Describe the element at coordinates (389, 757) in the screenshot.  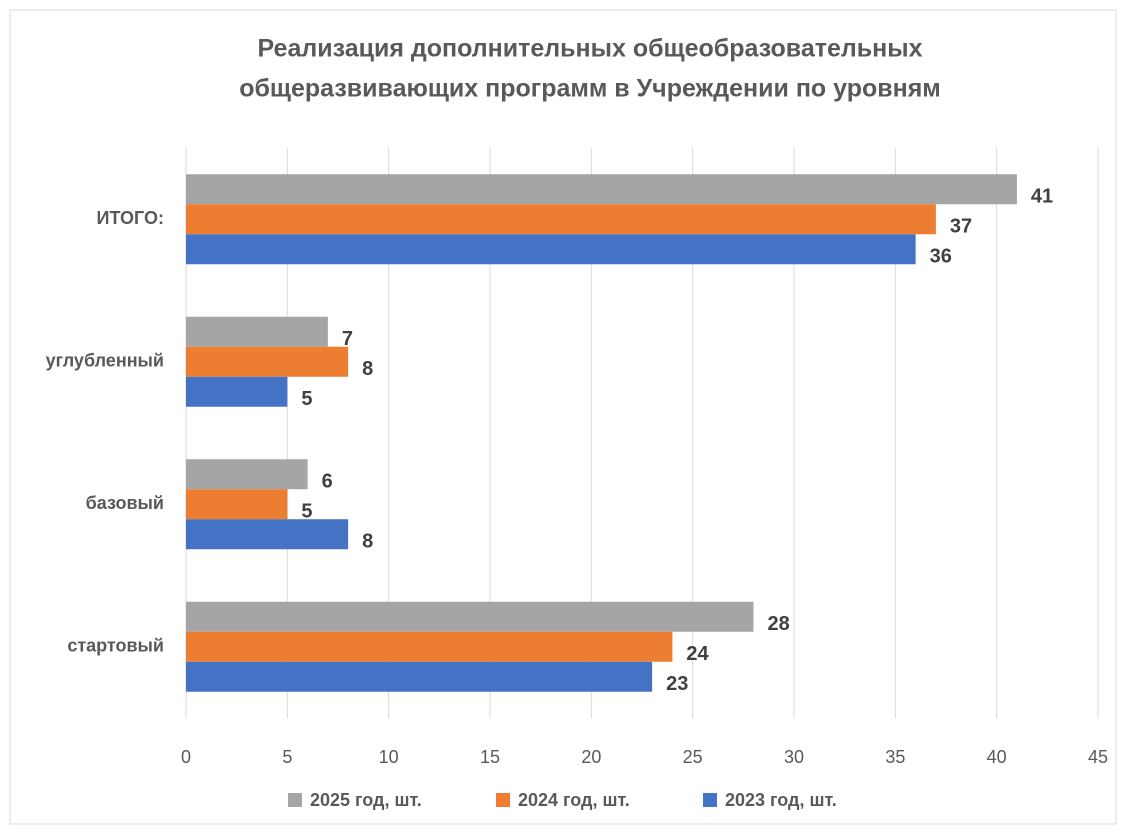
I see `x-tick-label: 10` at that location.